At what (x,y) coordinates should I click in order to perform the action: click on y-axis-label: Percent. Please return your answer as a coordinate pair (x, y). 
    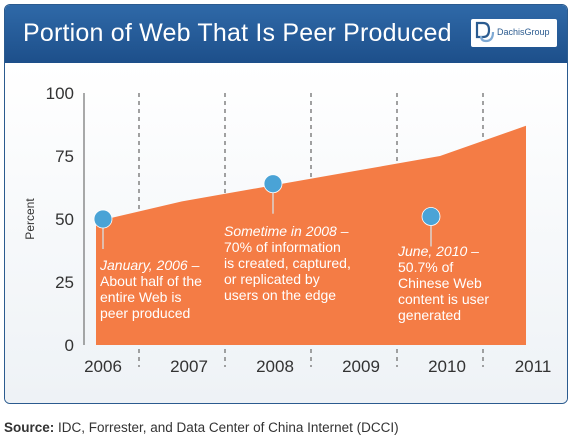
    Looking at the image, I should click on (30, 219).